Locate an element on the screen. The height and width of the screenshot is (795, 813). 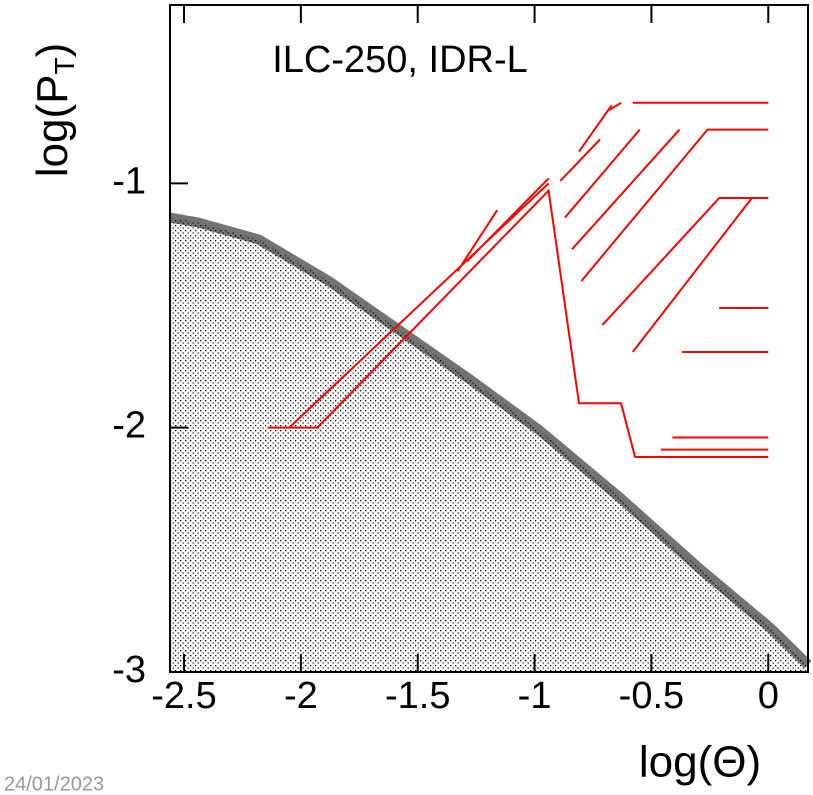
y-label-subscript: T is located at coordinates (64, 65).